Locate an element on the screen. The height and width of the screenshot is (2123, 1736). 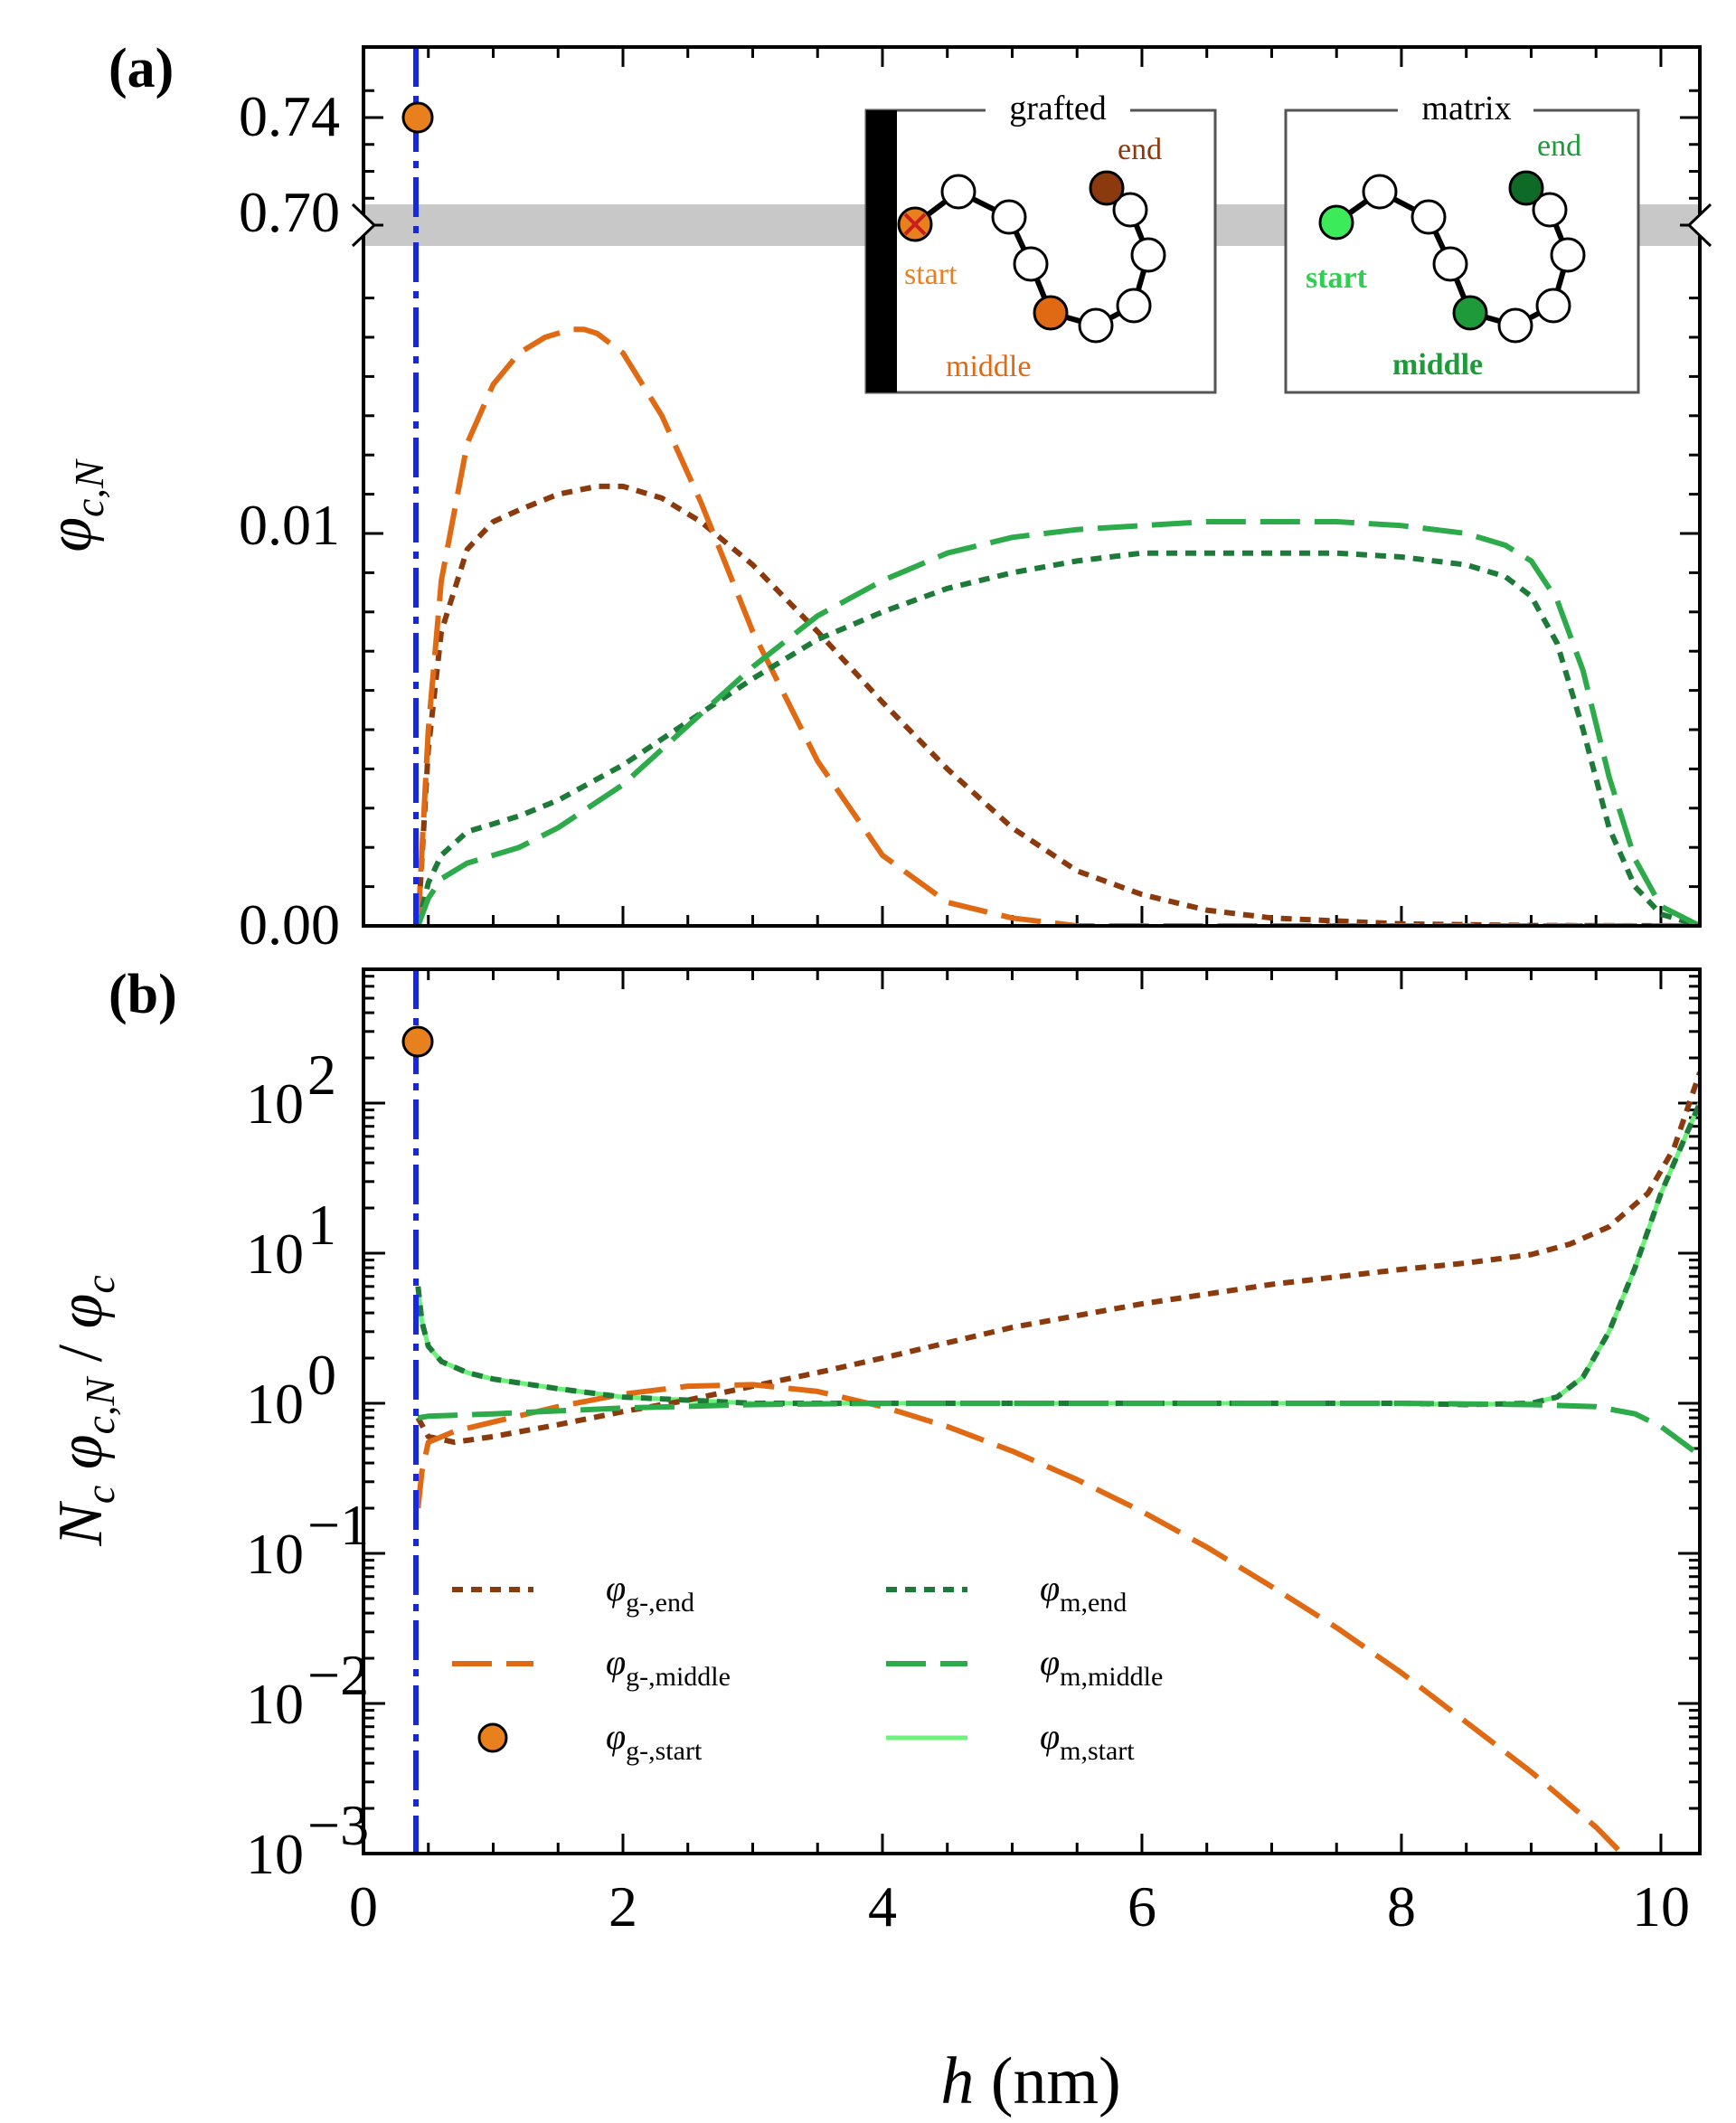
ylabel-b-n: N is located at coordinates (81, 1524).